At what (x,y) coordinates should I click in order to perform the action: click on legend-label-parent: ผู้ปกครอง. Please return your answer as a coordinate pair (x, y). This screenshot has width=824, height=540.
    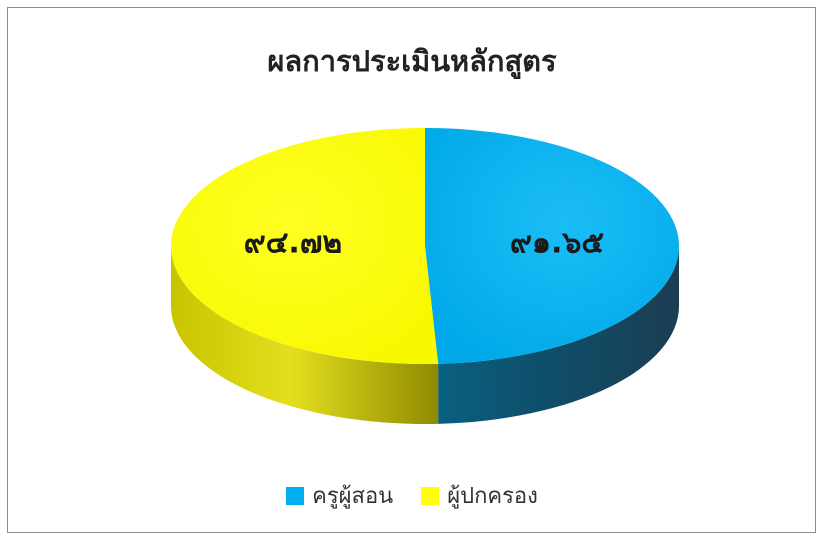
    Looking at the image, I should click on (492, 496).